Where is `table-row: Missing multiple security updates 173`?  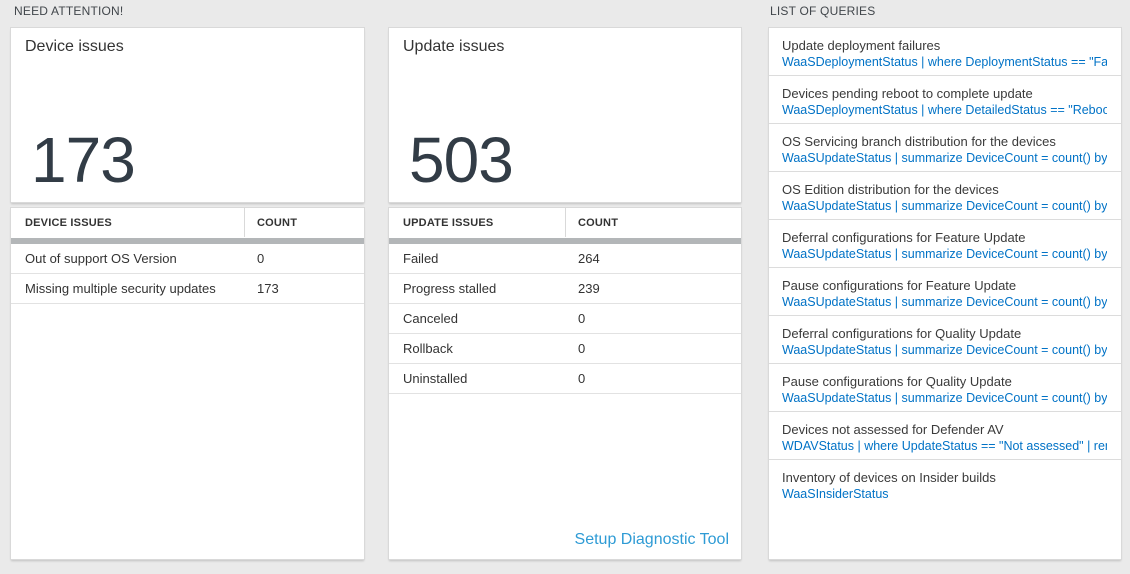
table-row: Missing multiple security updates 173 is located at coordinates (187, 289).